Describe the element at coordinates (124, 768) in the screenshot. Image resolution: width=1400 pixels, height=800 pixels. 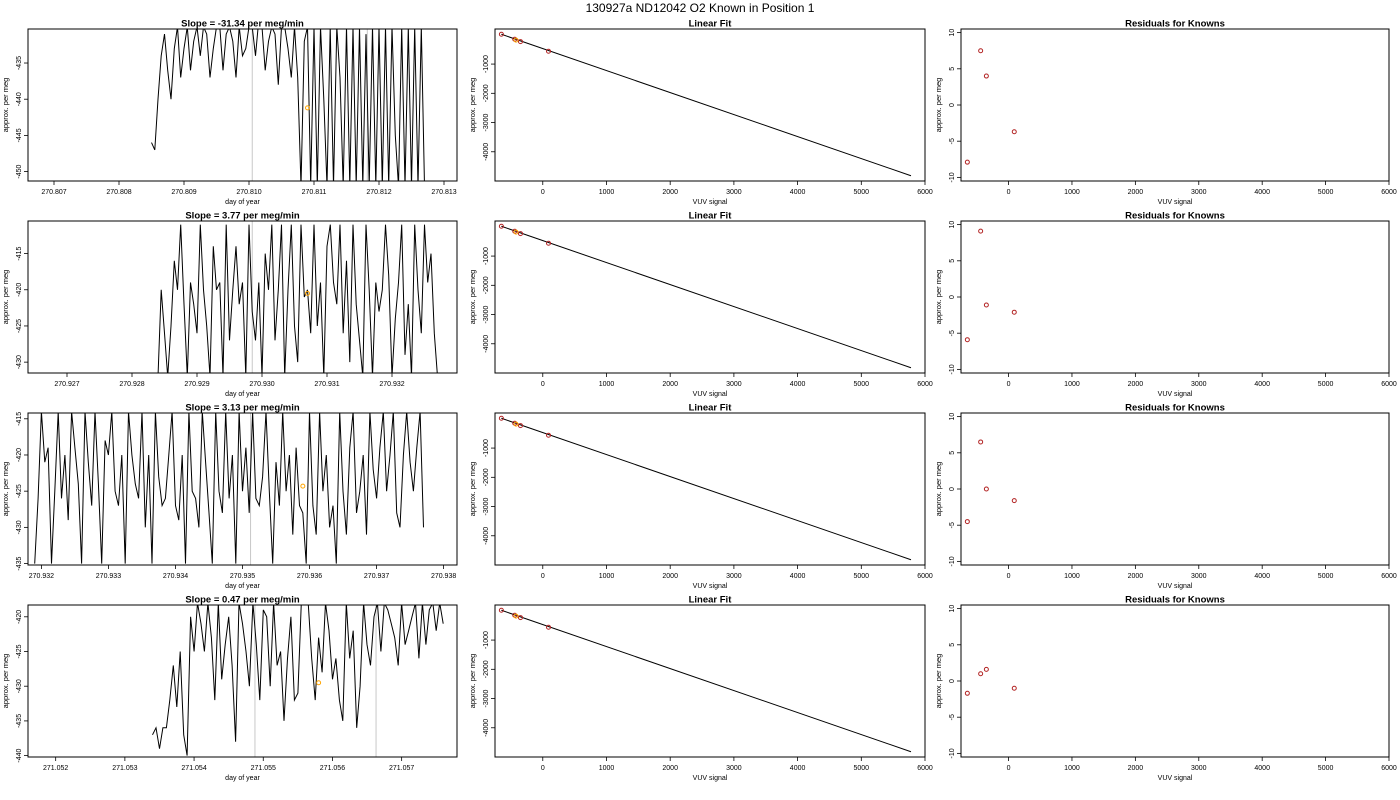
I see `x-tick-label: 271.053` at that location.